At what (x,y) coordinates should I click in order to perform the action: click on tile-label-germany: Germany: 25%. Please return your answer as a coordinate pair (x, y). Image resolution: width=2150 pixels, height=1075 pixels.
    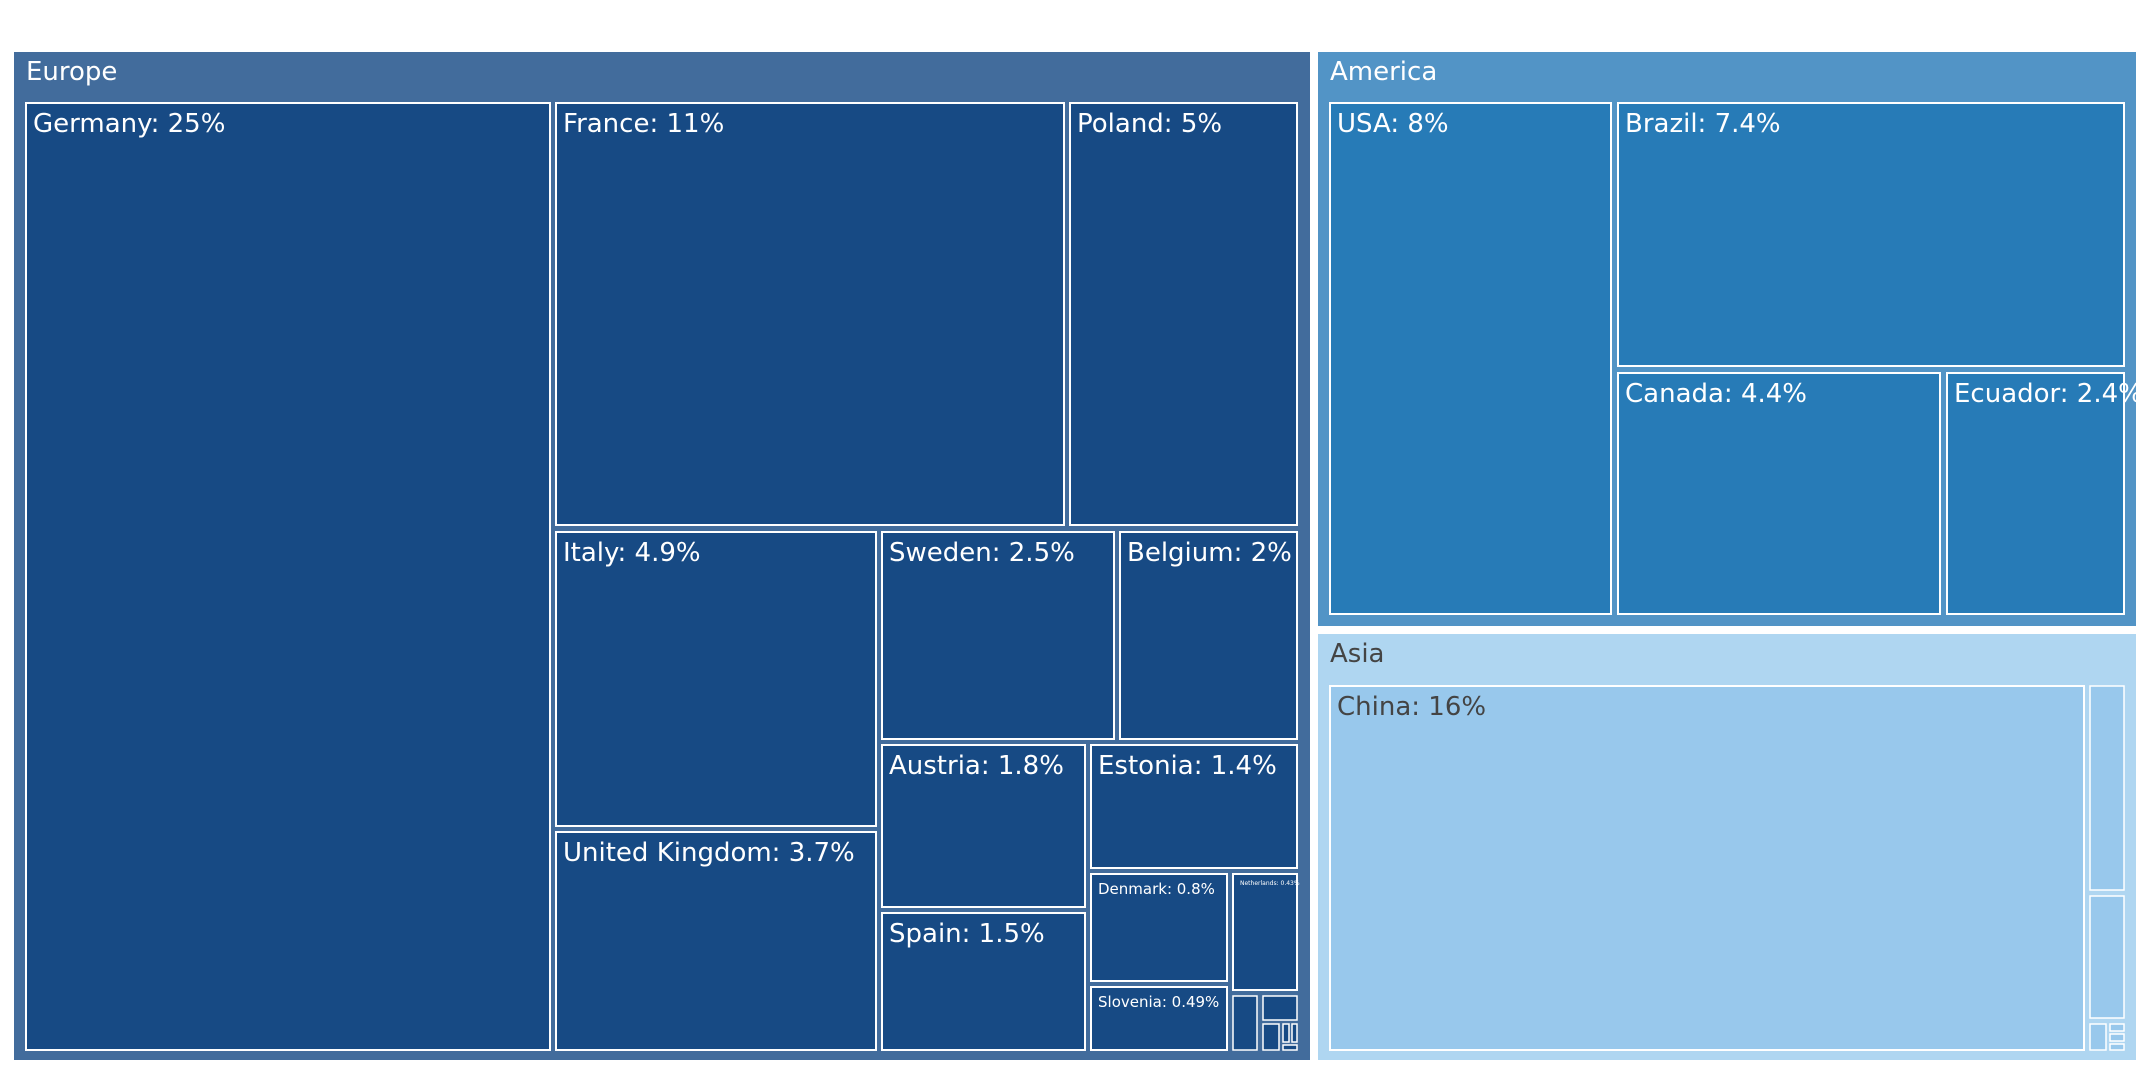
    Looking at the image, I should click on (129, 124).